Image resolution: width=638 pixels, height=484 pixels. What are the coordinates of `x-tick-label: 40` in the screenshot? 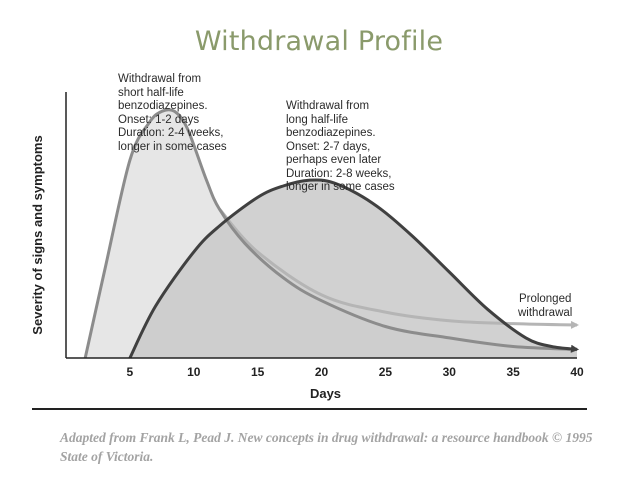 It's located at (577, 372).